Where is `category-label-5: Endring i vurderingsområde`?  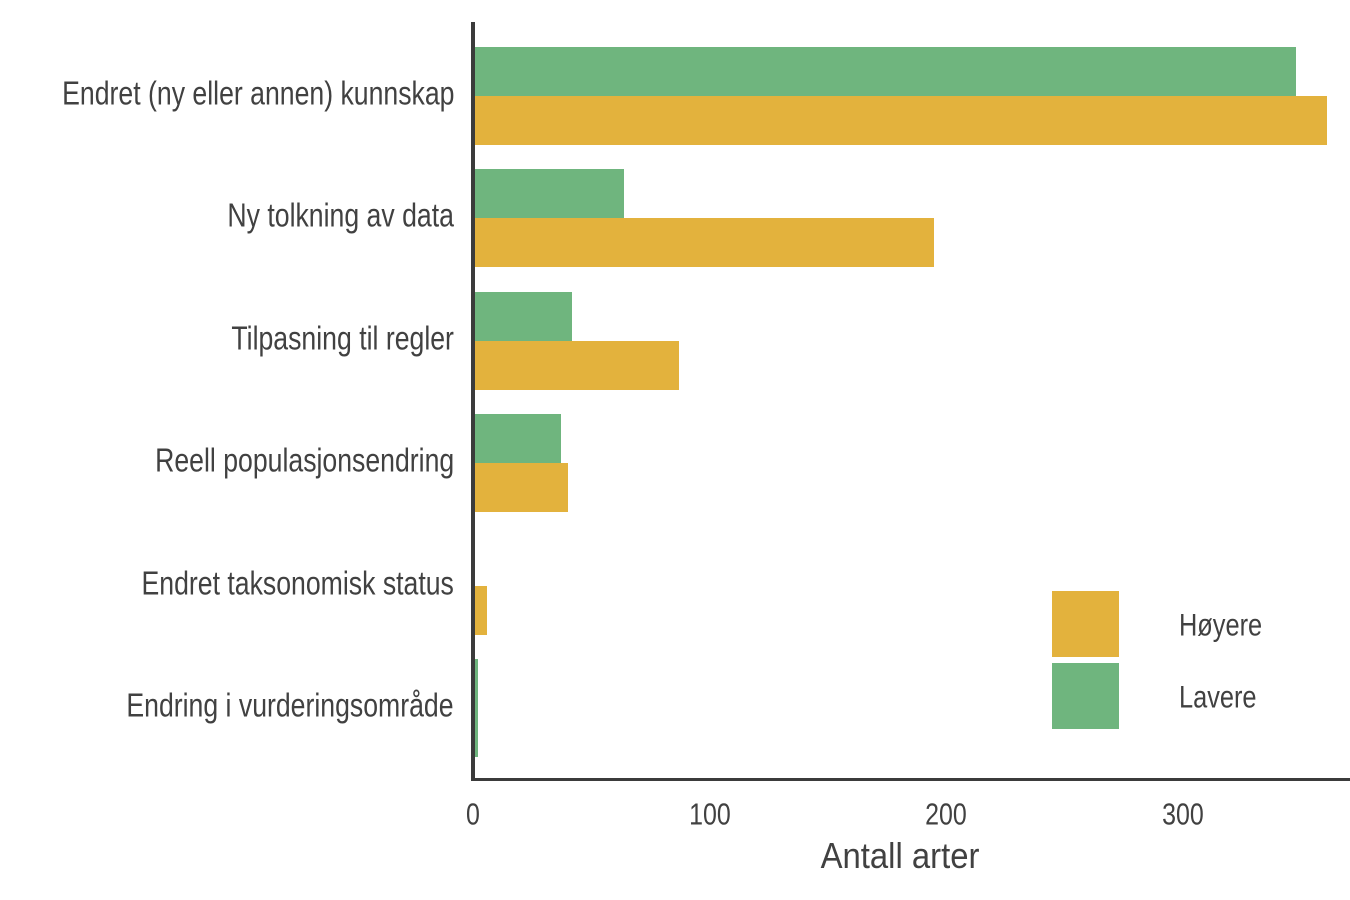
category-label-5: Endring i vurderingsområde is located at coordinates (290, 706).